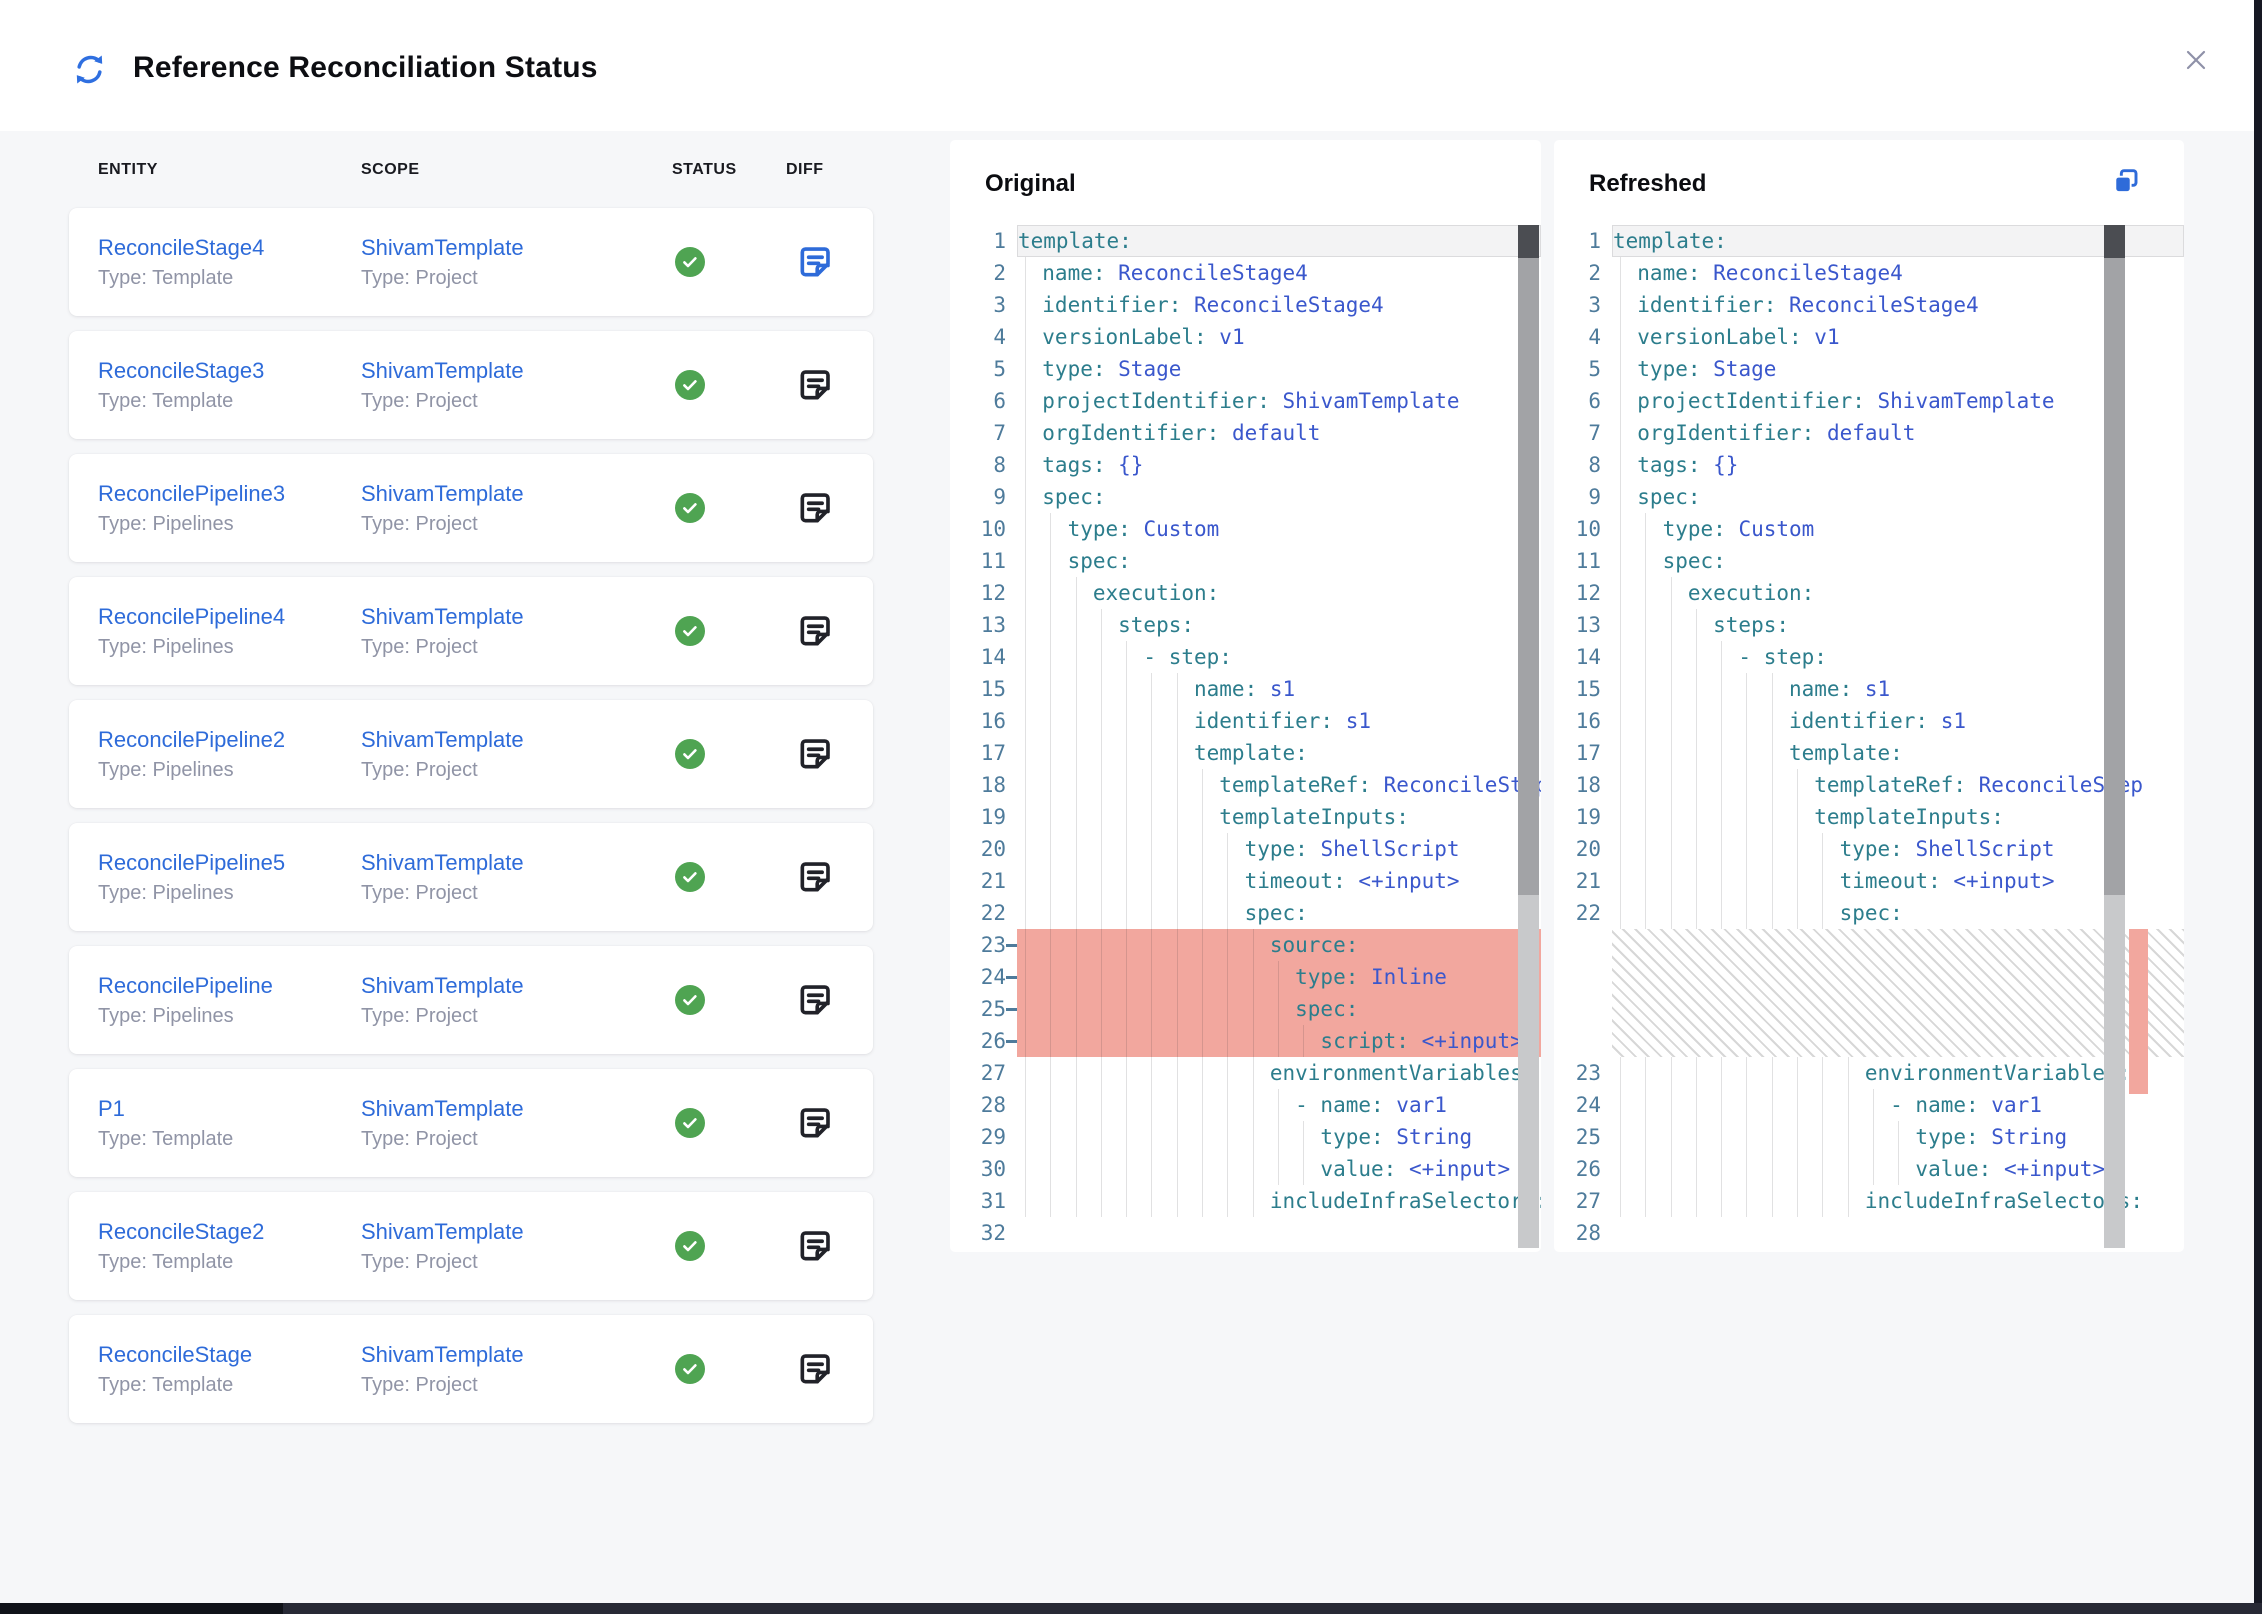 The image size is (2262, 1614). I want to click on entity-link: ReconcileStage2, so click(181, 1231).